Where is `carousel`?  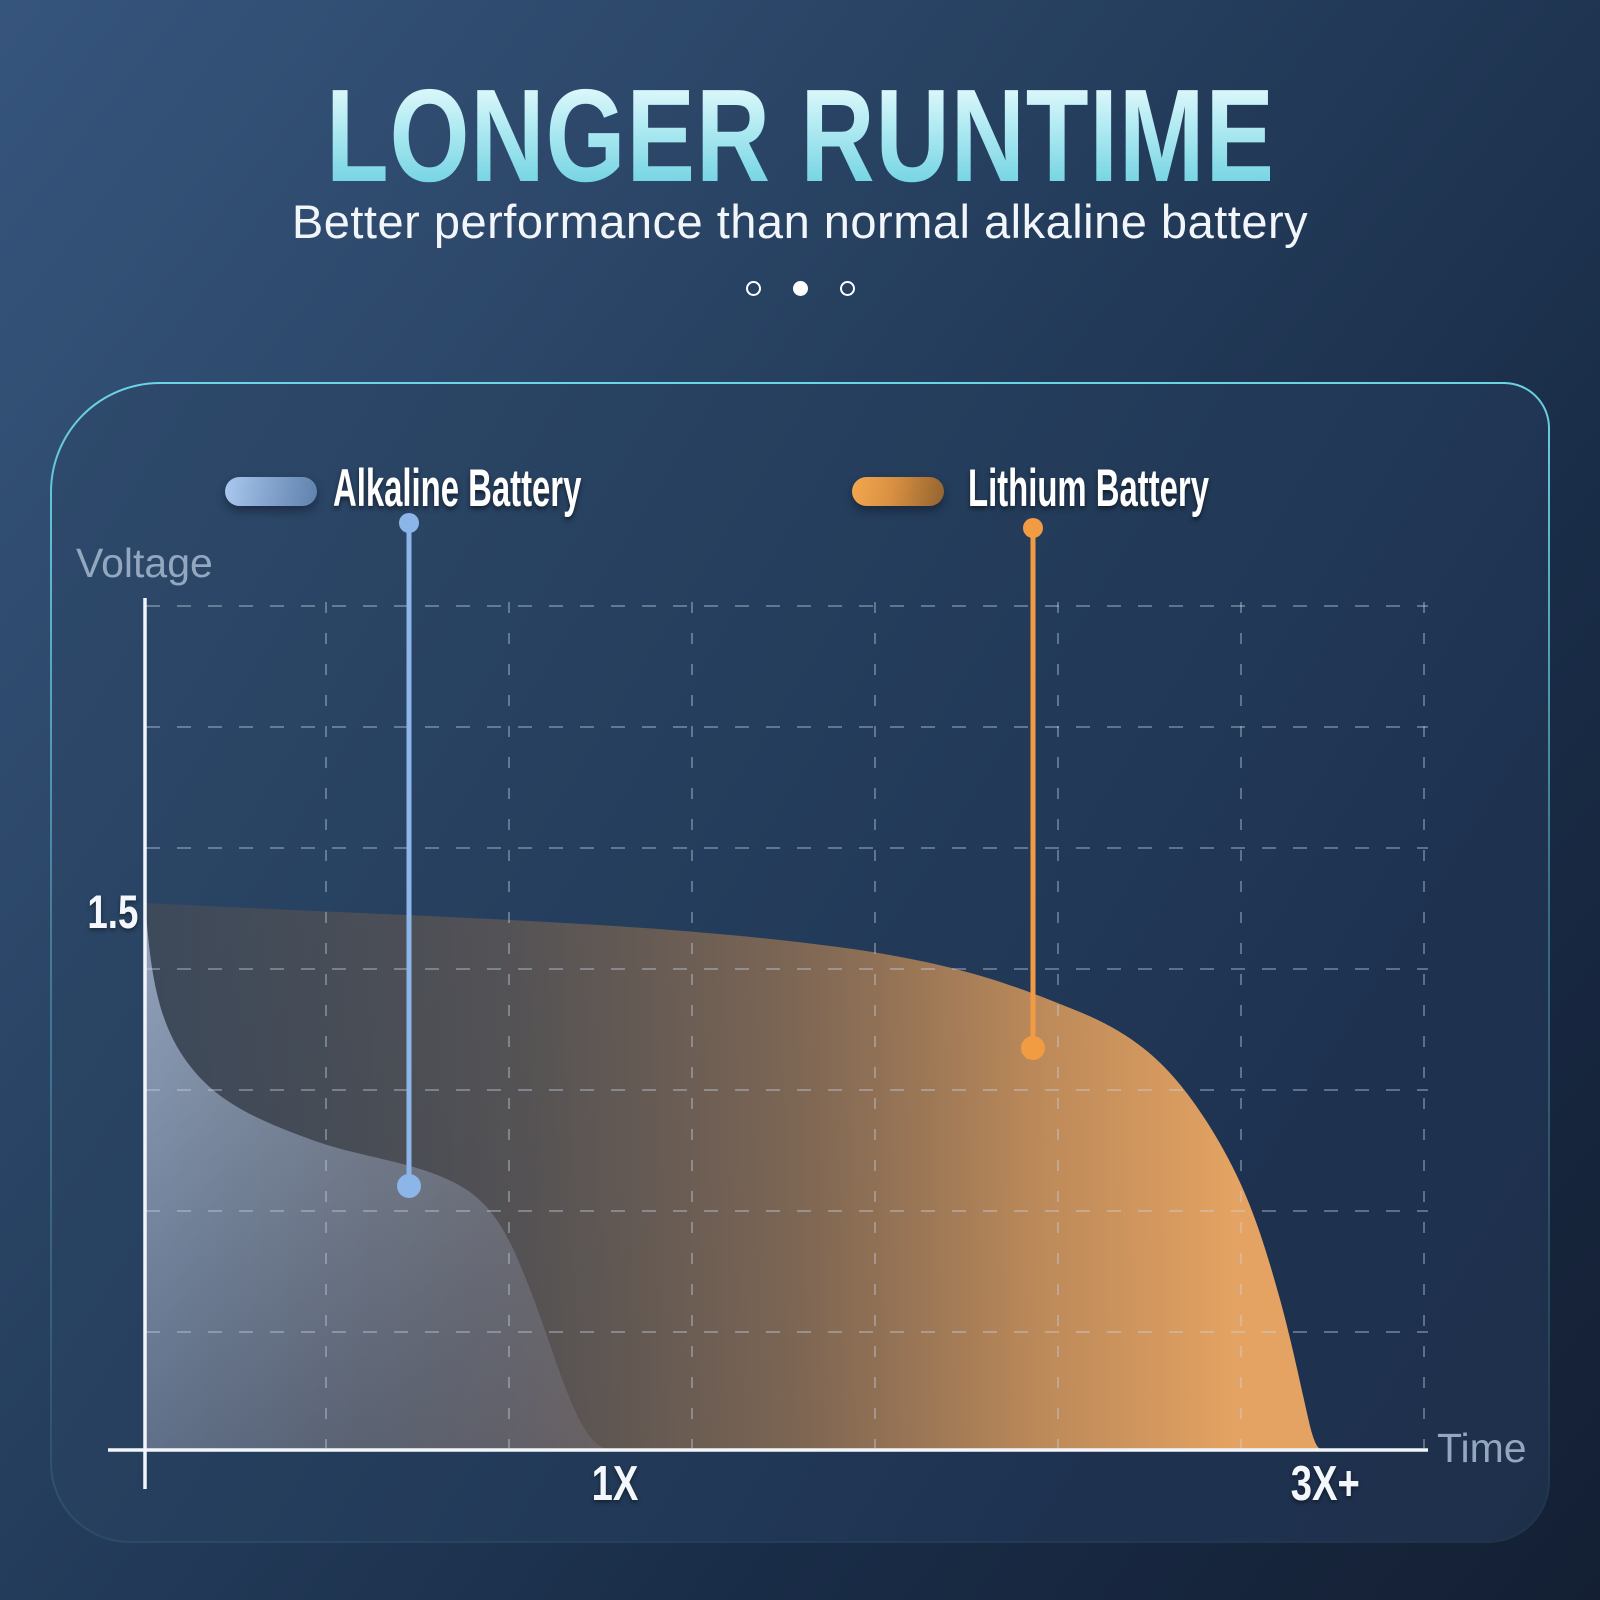 carousel is located at coordinates (800, 288).